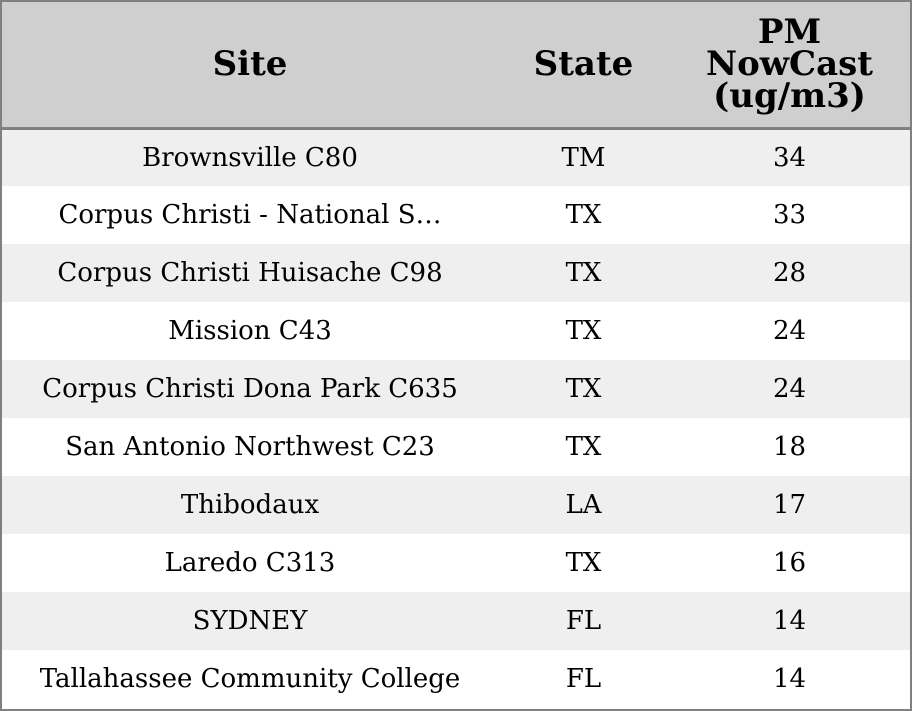 The height and width of the screenshot is (711, 912). I want to click on cell-site: Brownsville C80, so click(250, 157).